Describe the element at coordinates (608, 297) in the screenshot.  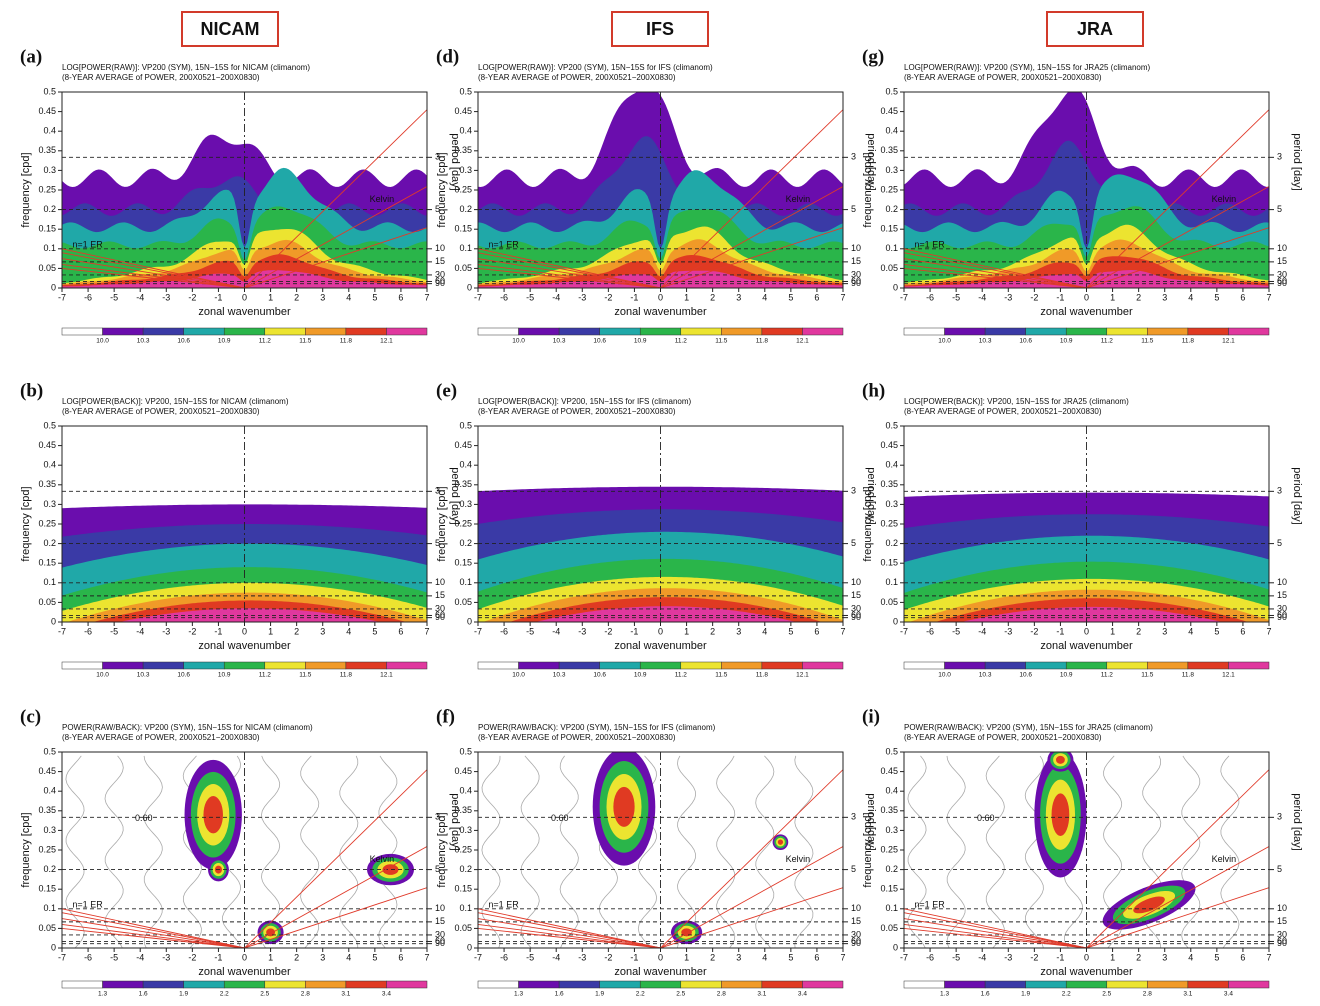
I see `x-tick-label: -2` at that location.